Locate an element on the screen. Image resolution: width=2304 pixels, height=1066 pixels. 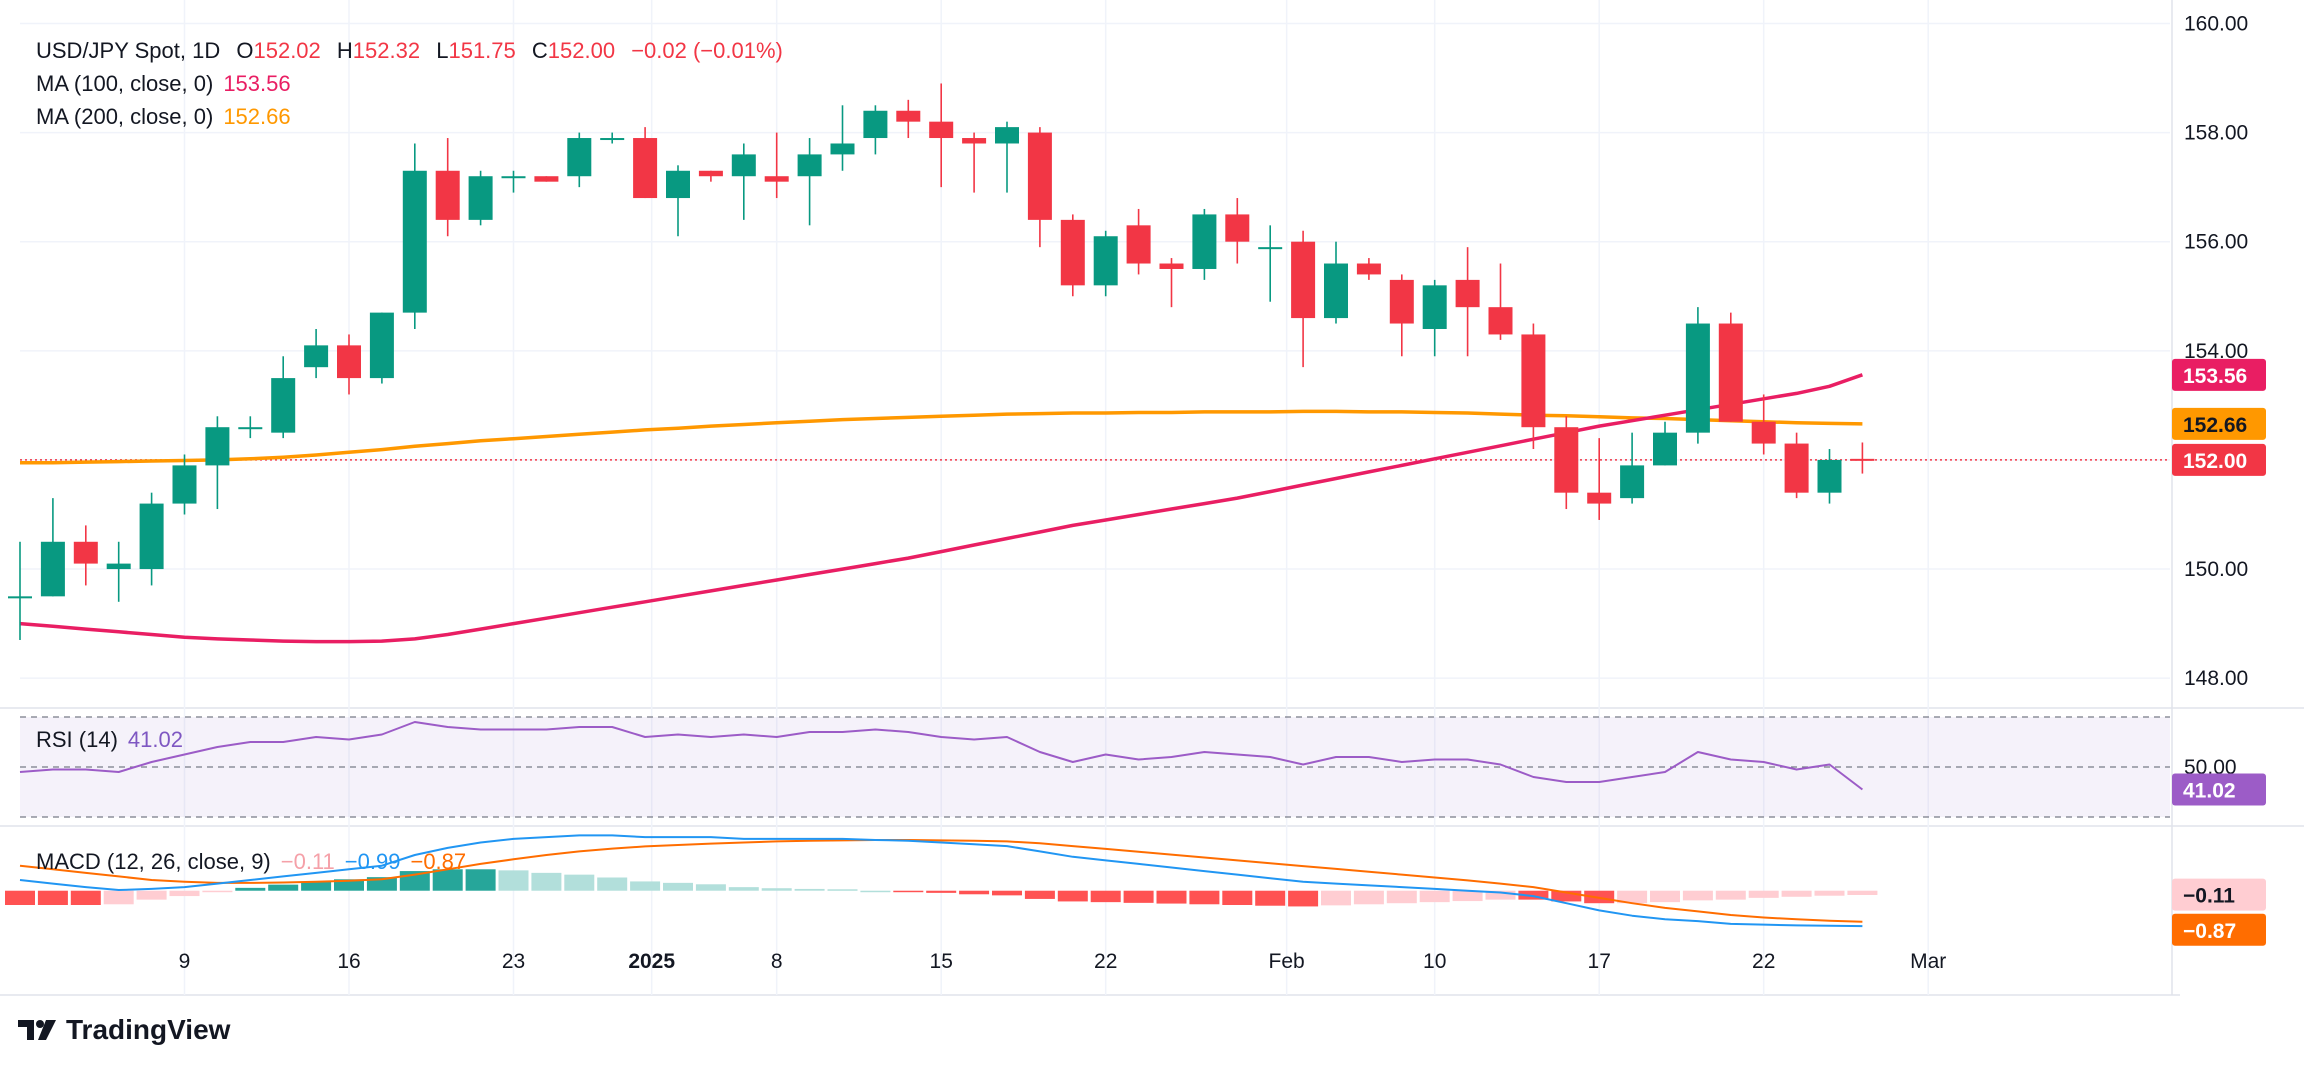
close-value: C152.00 is located at coordinates (573, 50).